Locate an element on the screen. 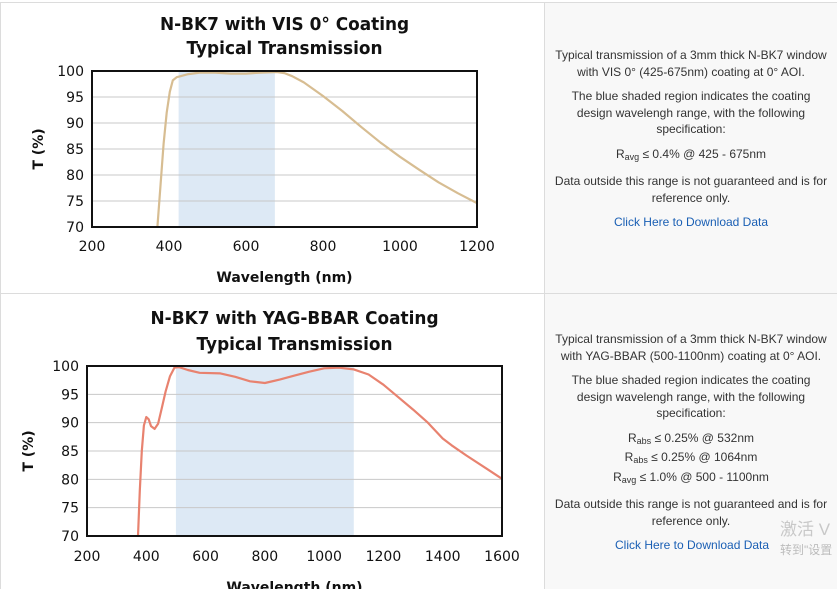  x-tick-label: 1400 is located at coordinates (443, 557).